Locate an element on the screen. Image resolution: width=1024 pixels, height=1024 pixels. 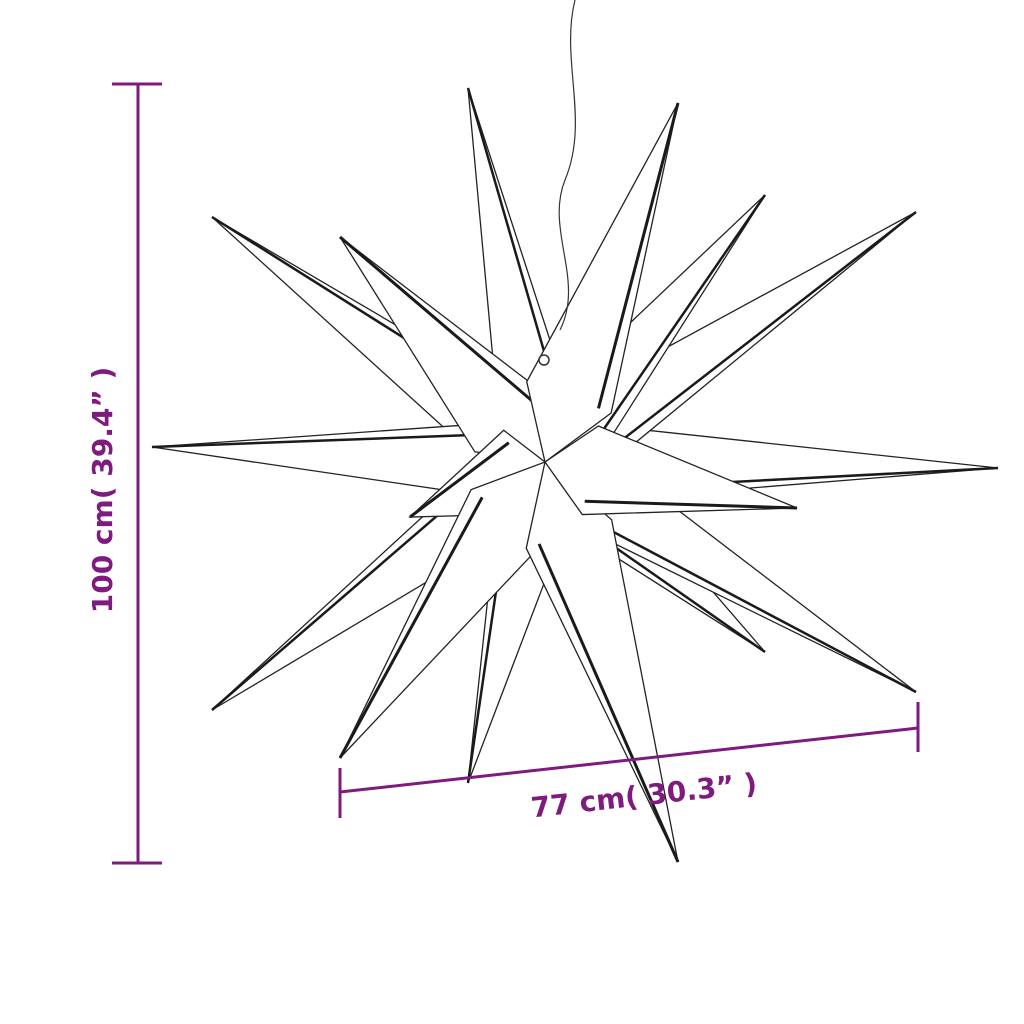
hanger-hook-icon is located at coordinates (544, 360).